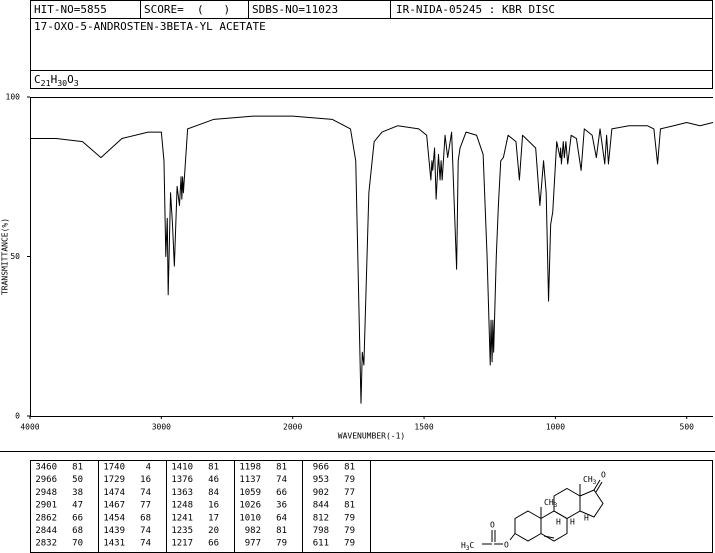  I want to click on peak-wavenumber: 966, so click(321, 468).